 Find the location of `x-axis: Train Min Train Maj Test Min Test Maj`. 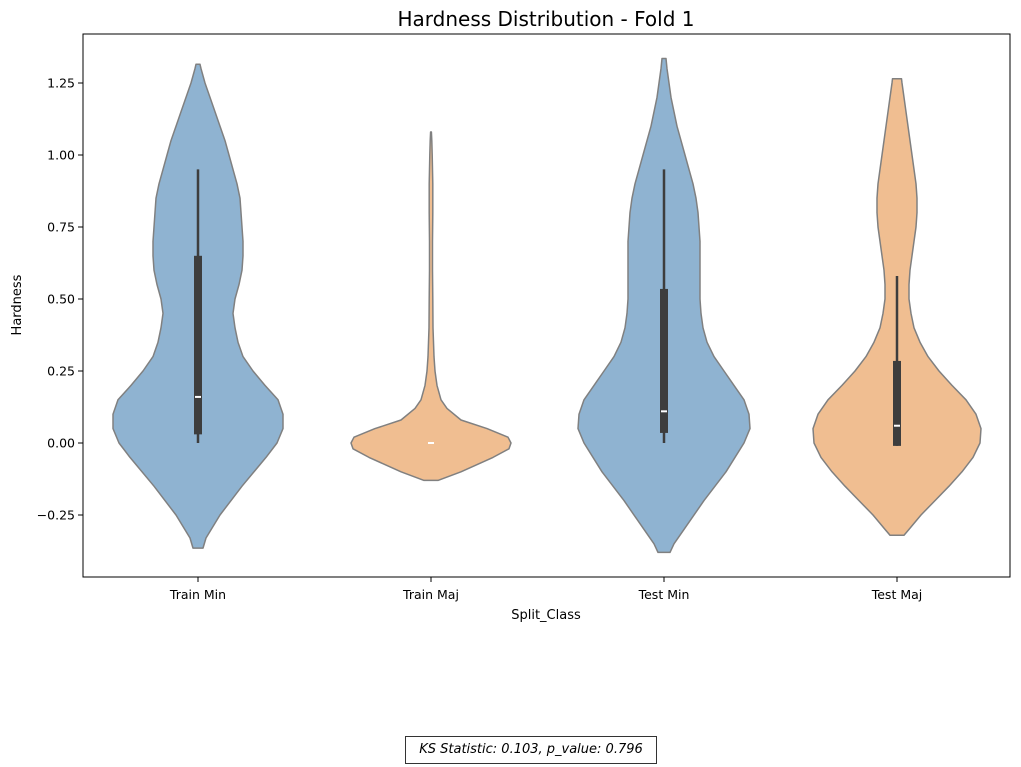

x-axis: Train Min Train Maj Test Min Test Maj is located at coordinates (545, 589).